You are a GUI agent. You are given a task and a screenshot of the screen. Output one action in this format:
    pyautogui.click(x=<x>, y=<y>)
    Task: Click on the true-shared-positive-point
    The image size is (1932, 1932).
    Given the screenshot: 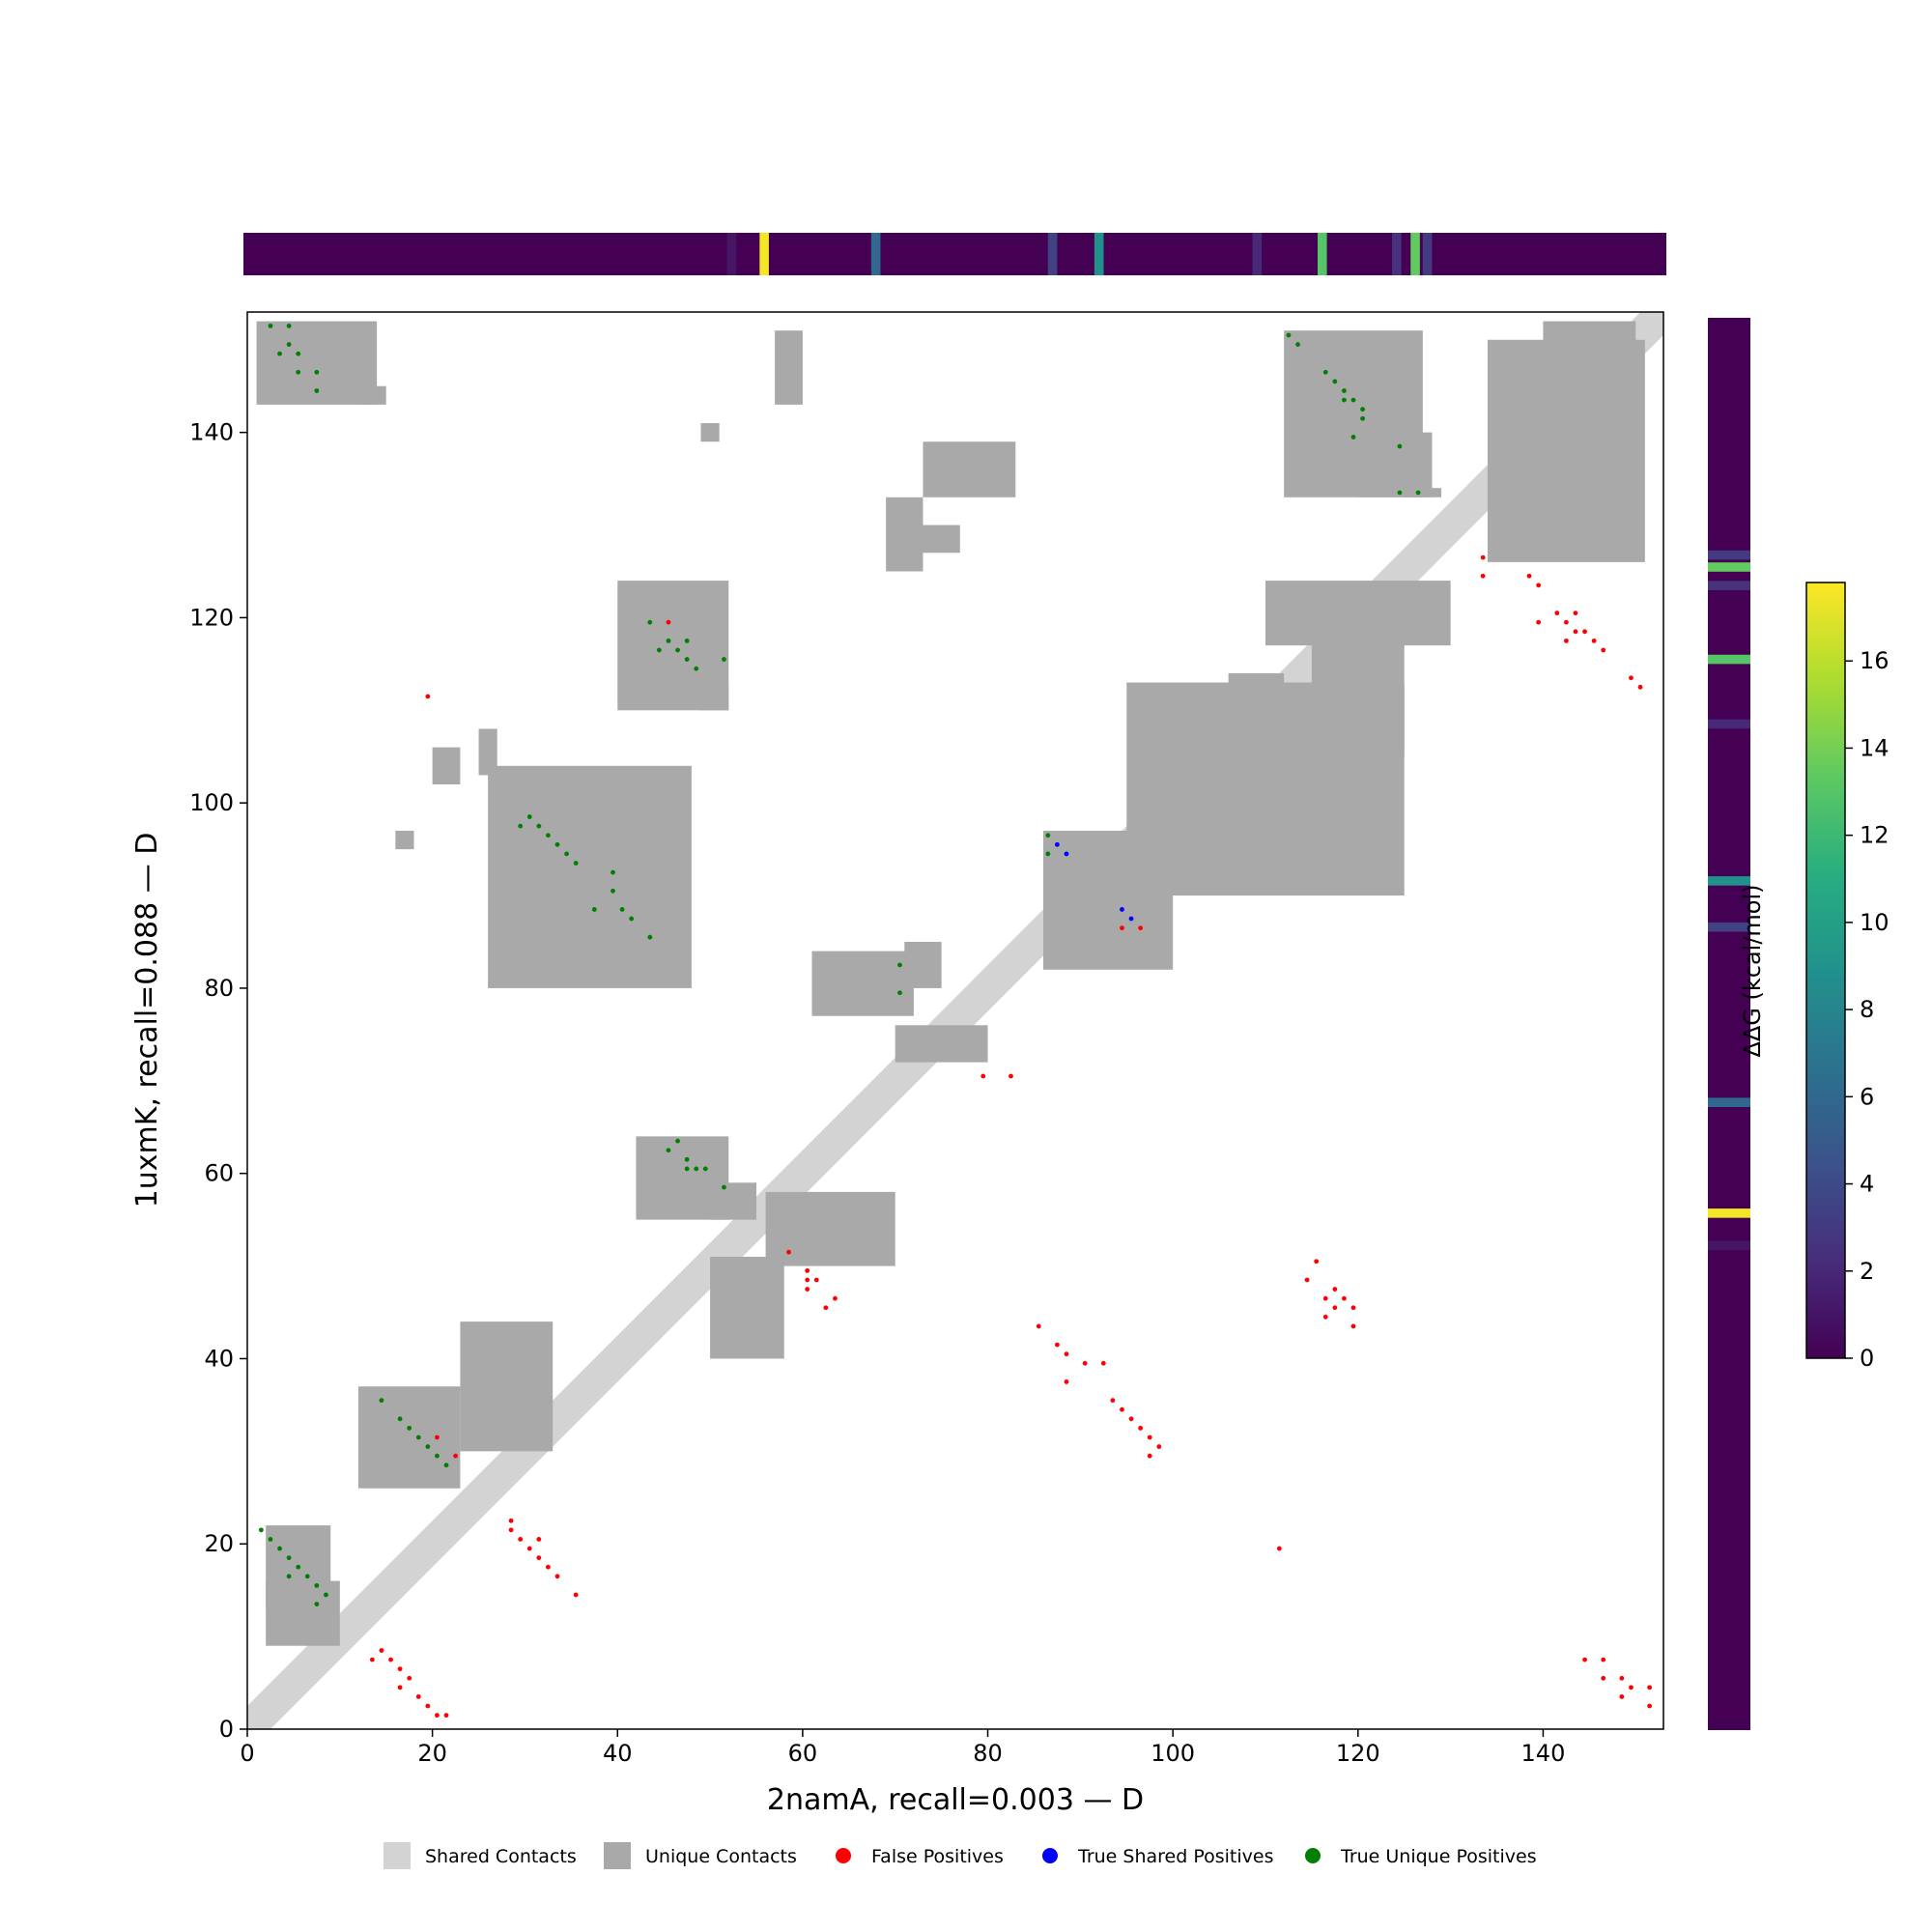 What is the action you would take?
    pyautogui.click(x=1122, y=909)
    